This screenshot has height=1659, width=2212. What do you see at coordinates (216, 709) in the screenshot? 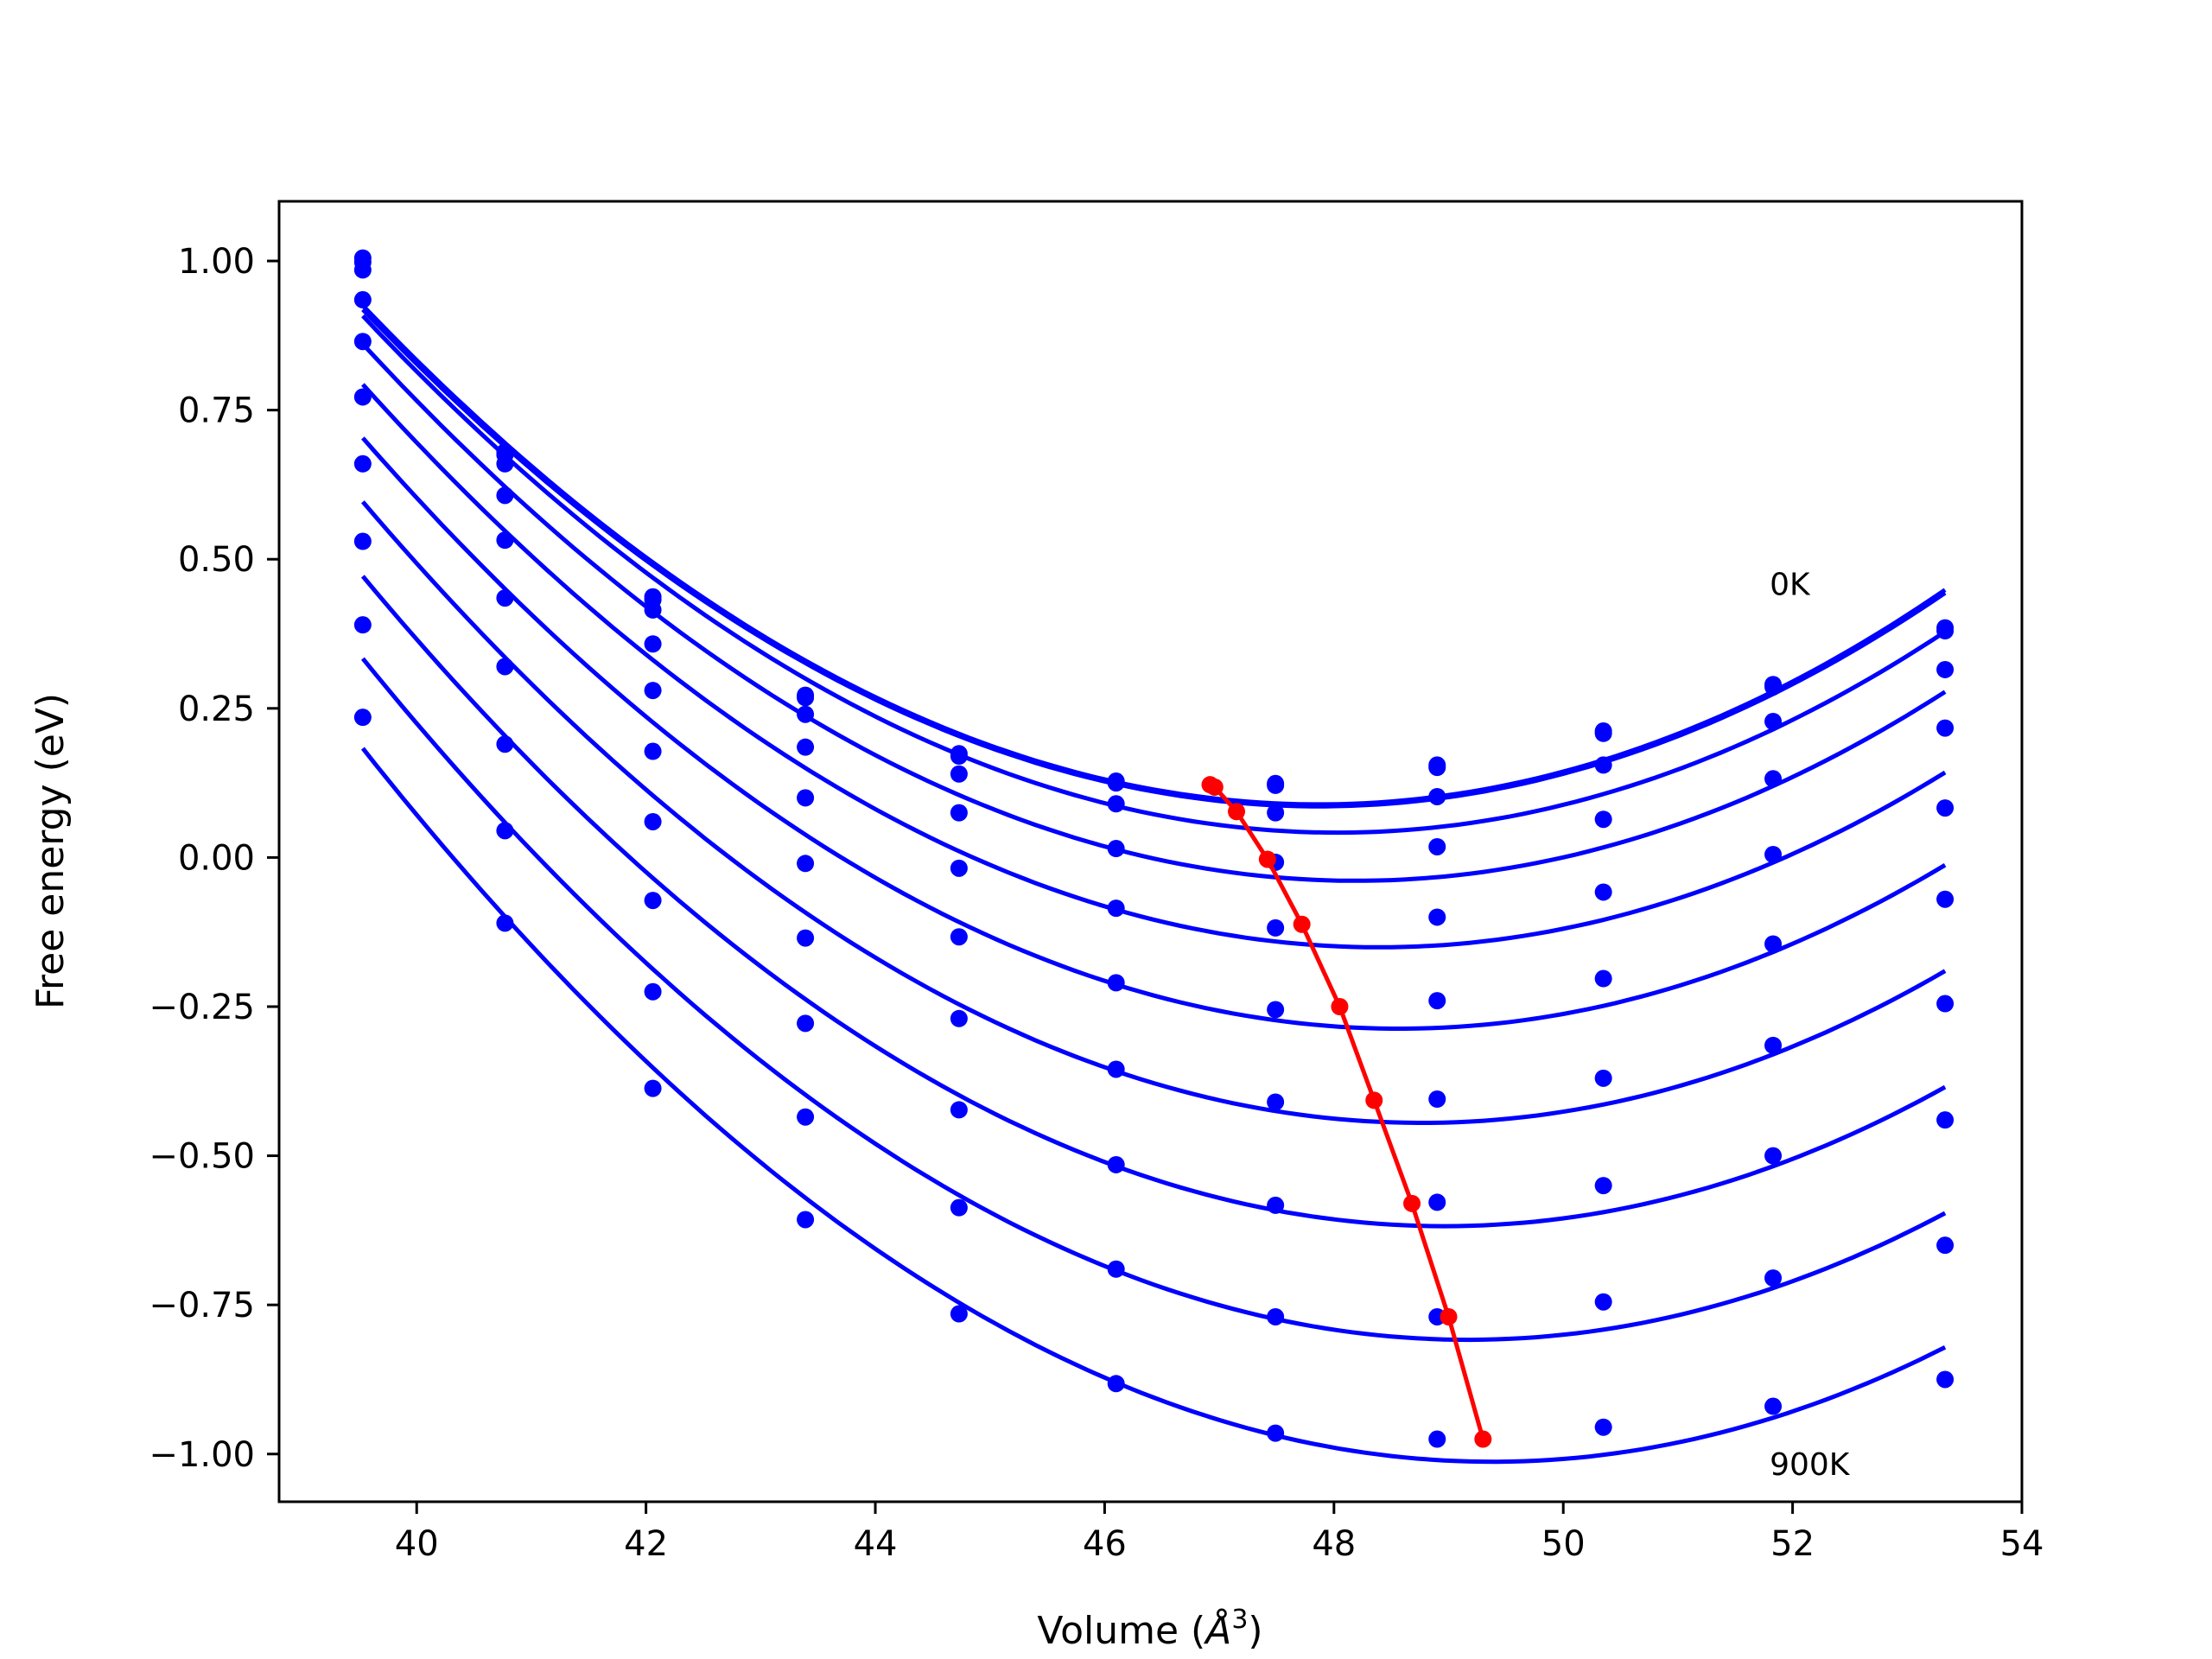
I see `y-tick-label: 0.25` at bounding box center [216, 709].